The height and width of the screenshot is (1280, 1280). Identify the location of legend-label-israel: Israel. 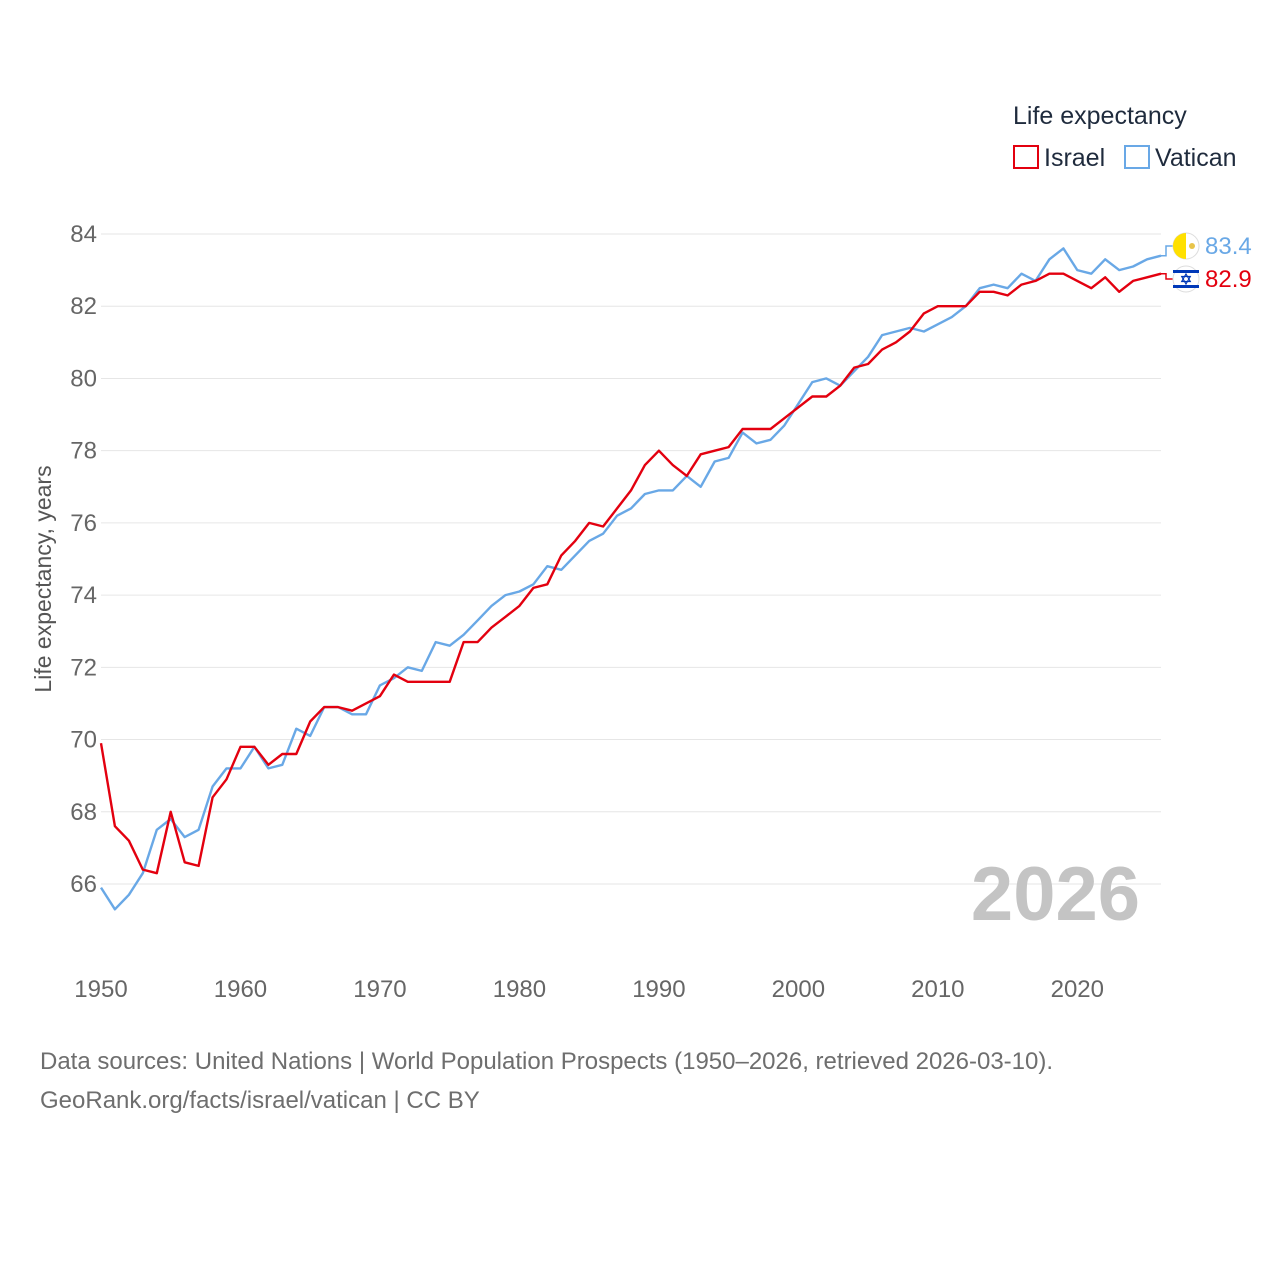
(1074, 158).